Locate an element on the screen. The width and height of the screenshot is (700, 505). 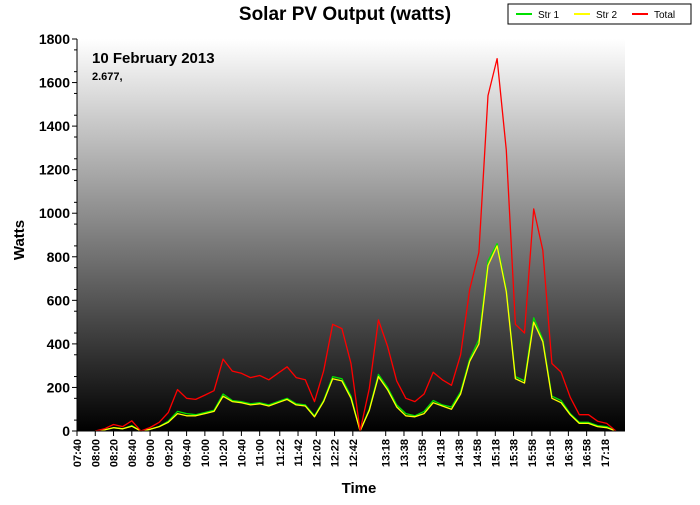
x-axis-title: Time is located at coordinates (359, 488).